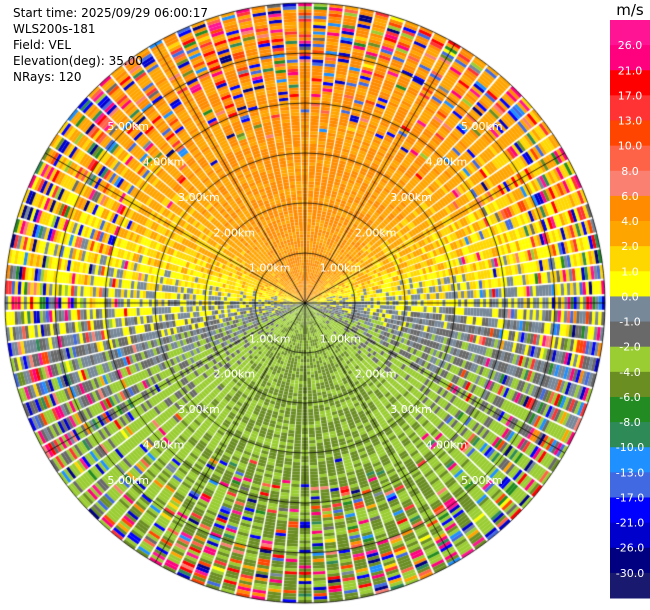 The image size is (650, 610). I want to click on instrument-label: WLS200s-181, so click(54, 29).